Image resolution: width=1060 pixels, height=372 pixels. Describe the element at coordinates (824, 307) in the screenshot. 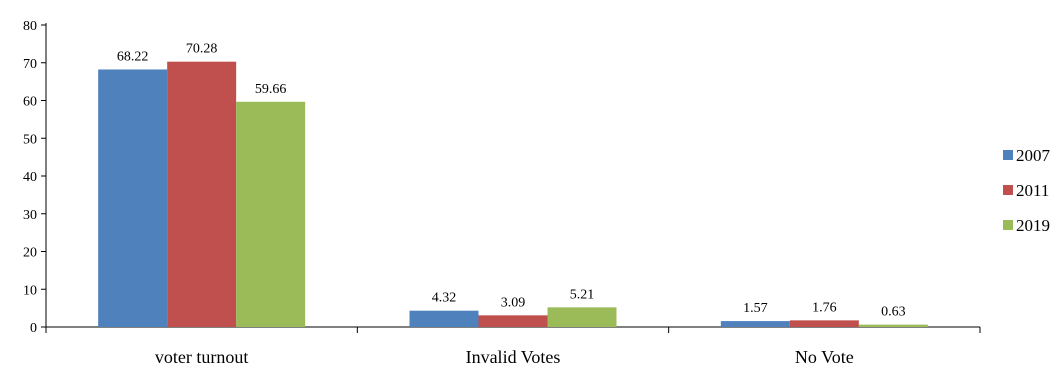

I see `data-label: 1.76` at that location.